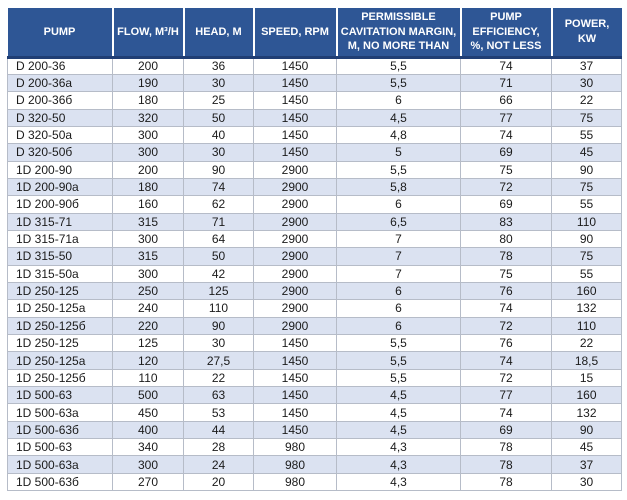 The height and width of the screenshot is (500, 627). Describe the element at coordinates (218, 395) in the screenshot. I see `value-cell: 63` at that location.